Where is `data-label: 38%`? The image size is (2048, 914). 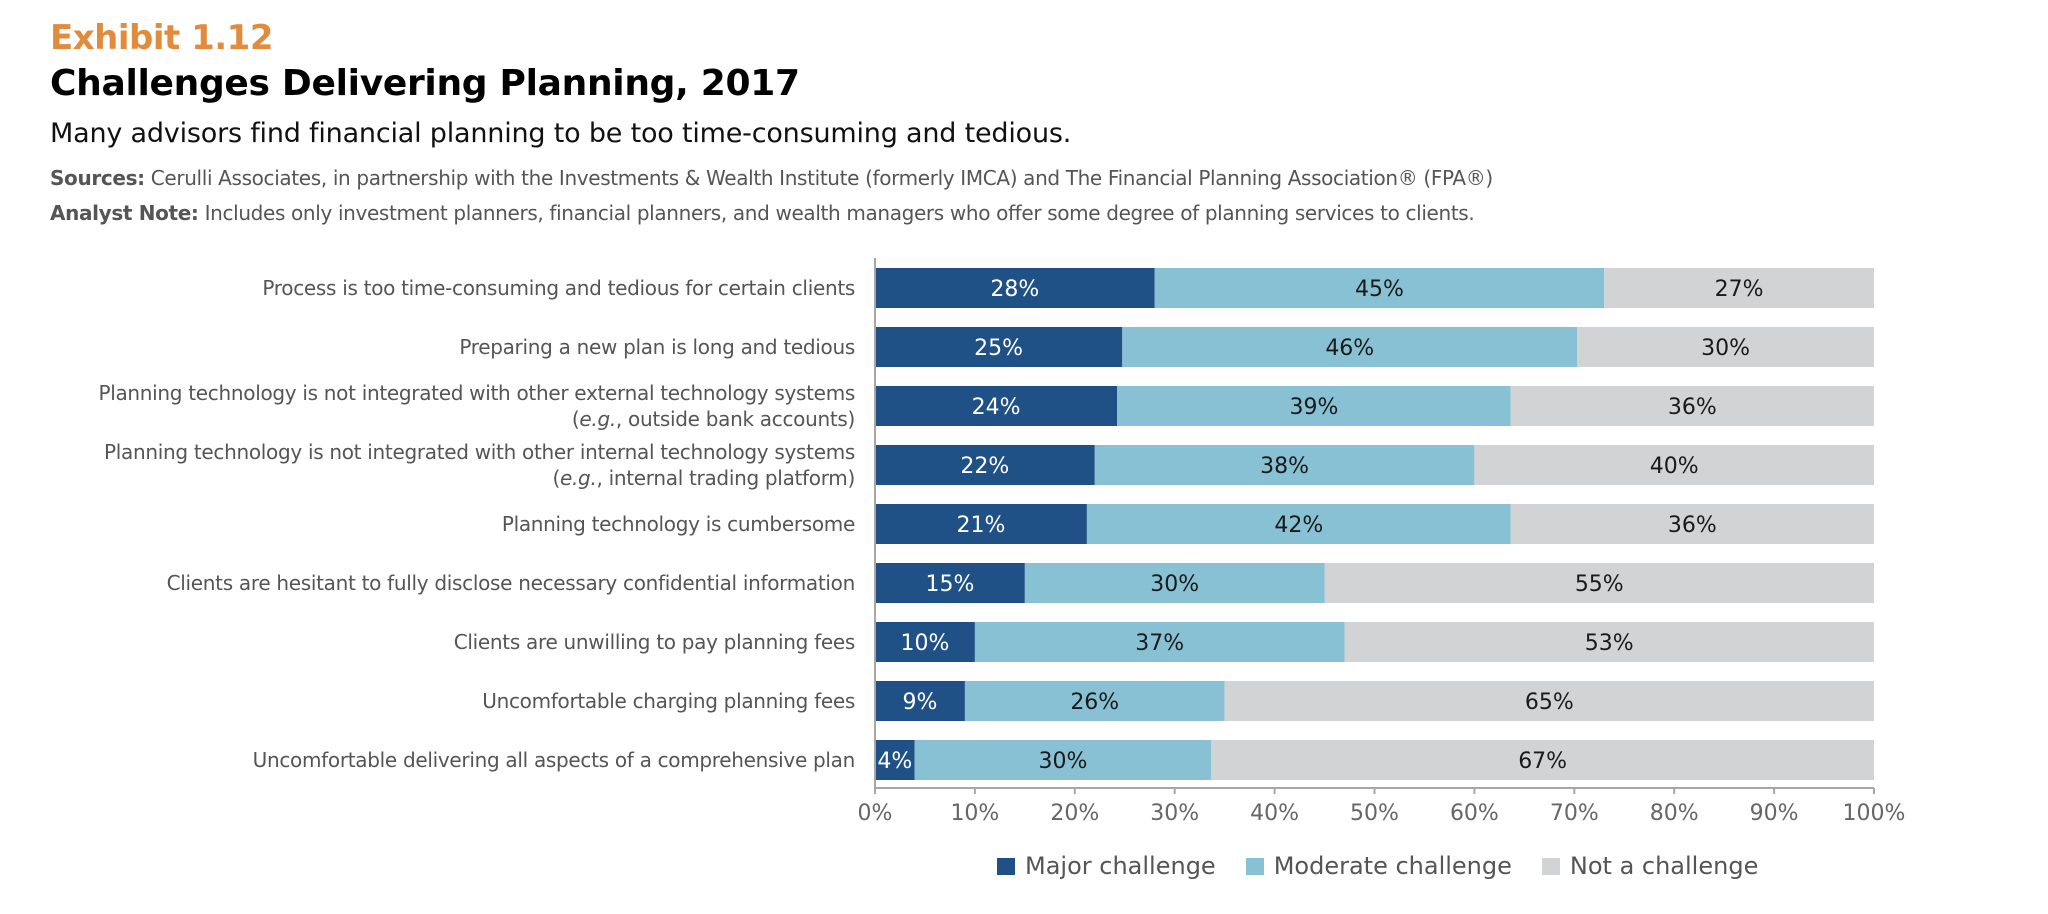 data-label: 38% is located at coordinates (1284, 466).